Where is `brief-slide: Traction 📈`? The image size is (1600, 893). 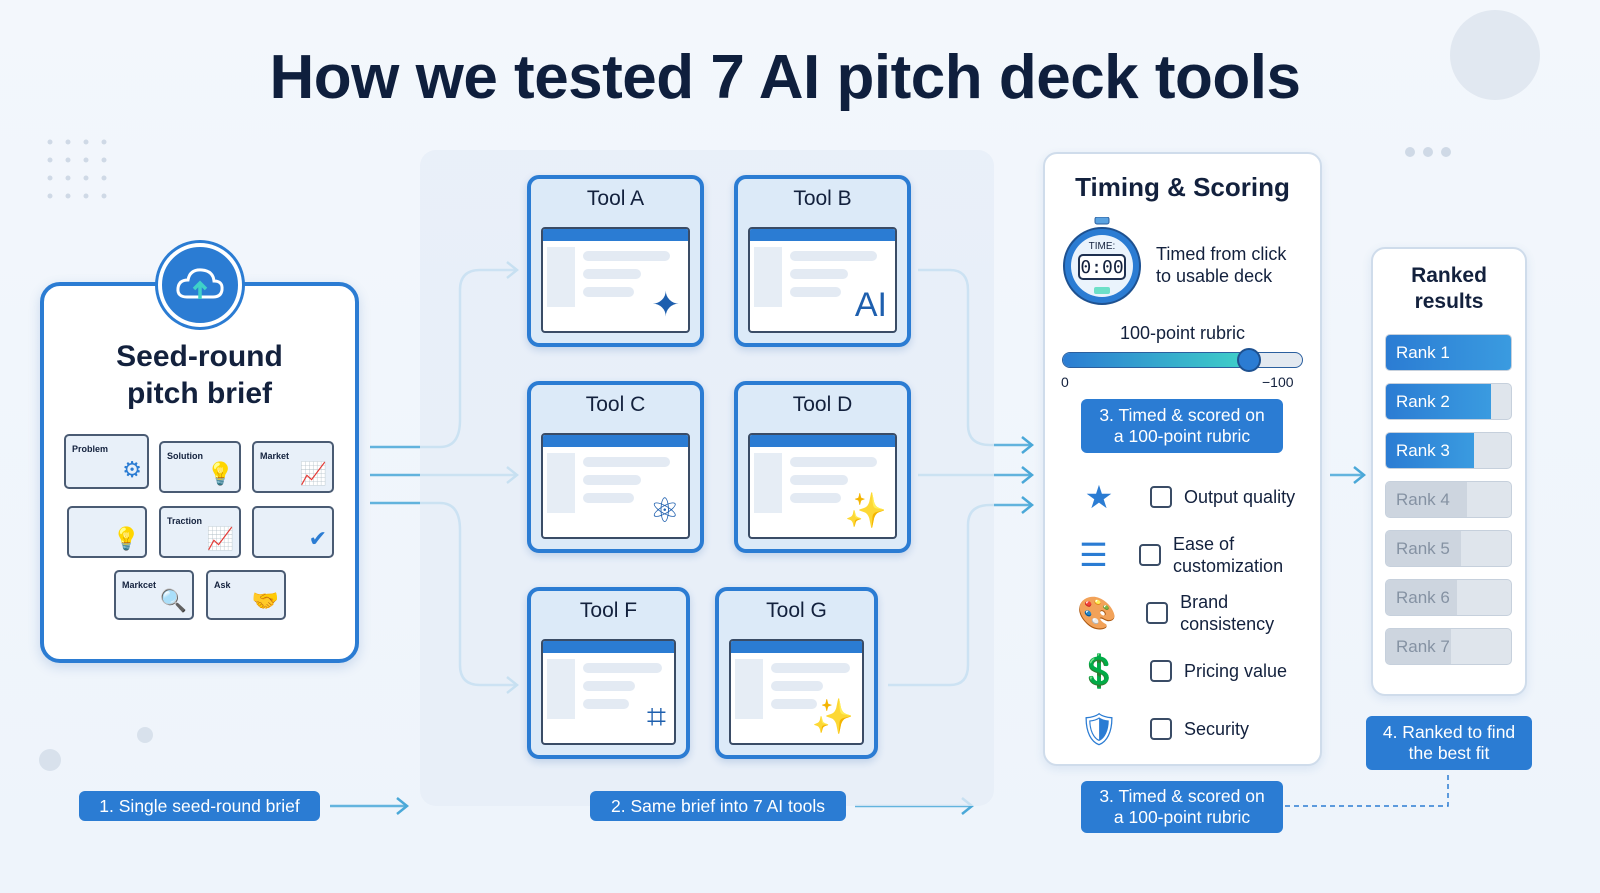 brief-slide: Traction 📈 is located at coordinates (200, 532).